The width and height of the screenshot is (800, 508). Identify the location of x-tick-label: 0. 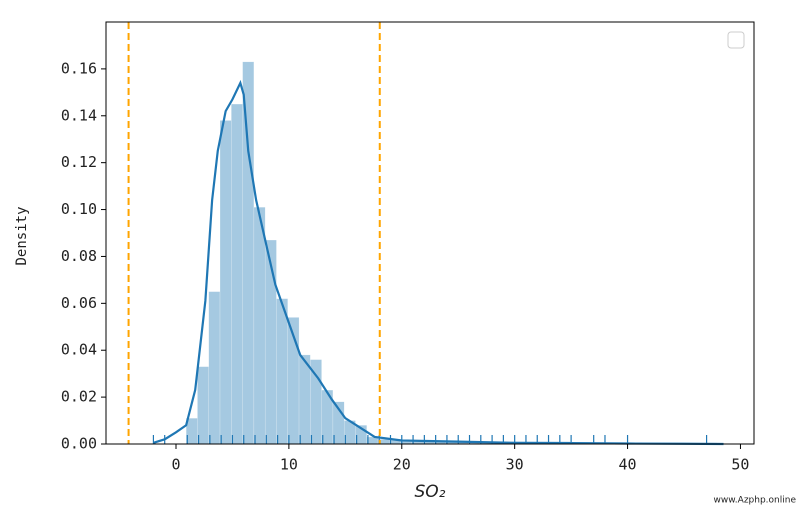
(175, 465).